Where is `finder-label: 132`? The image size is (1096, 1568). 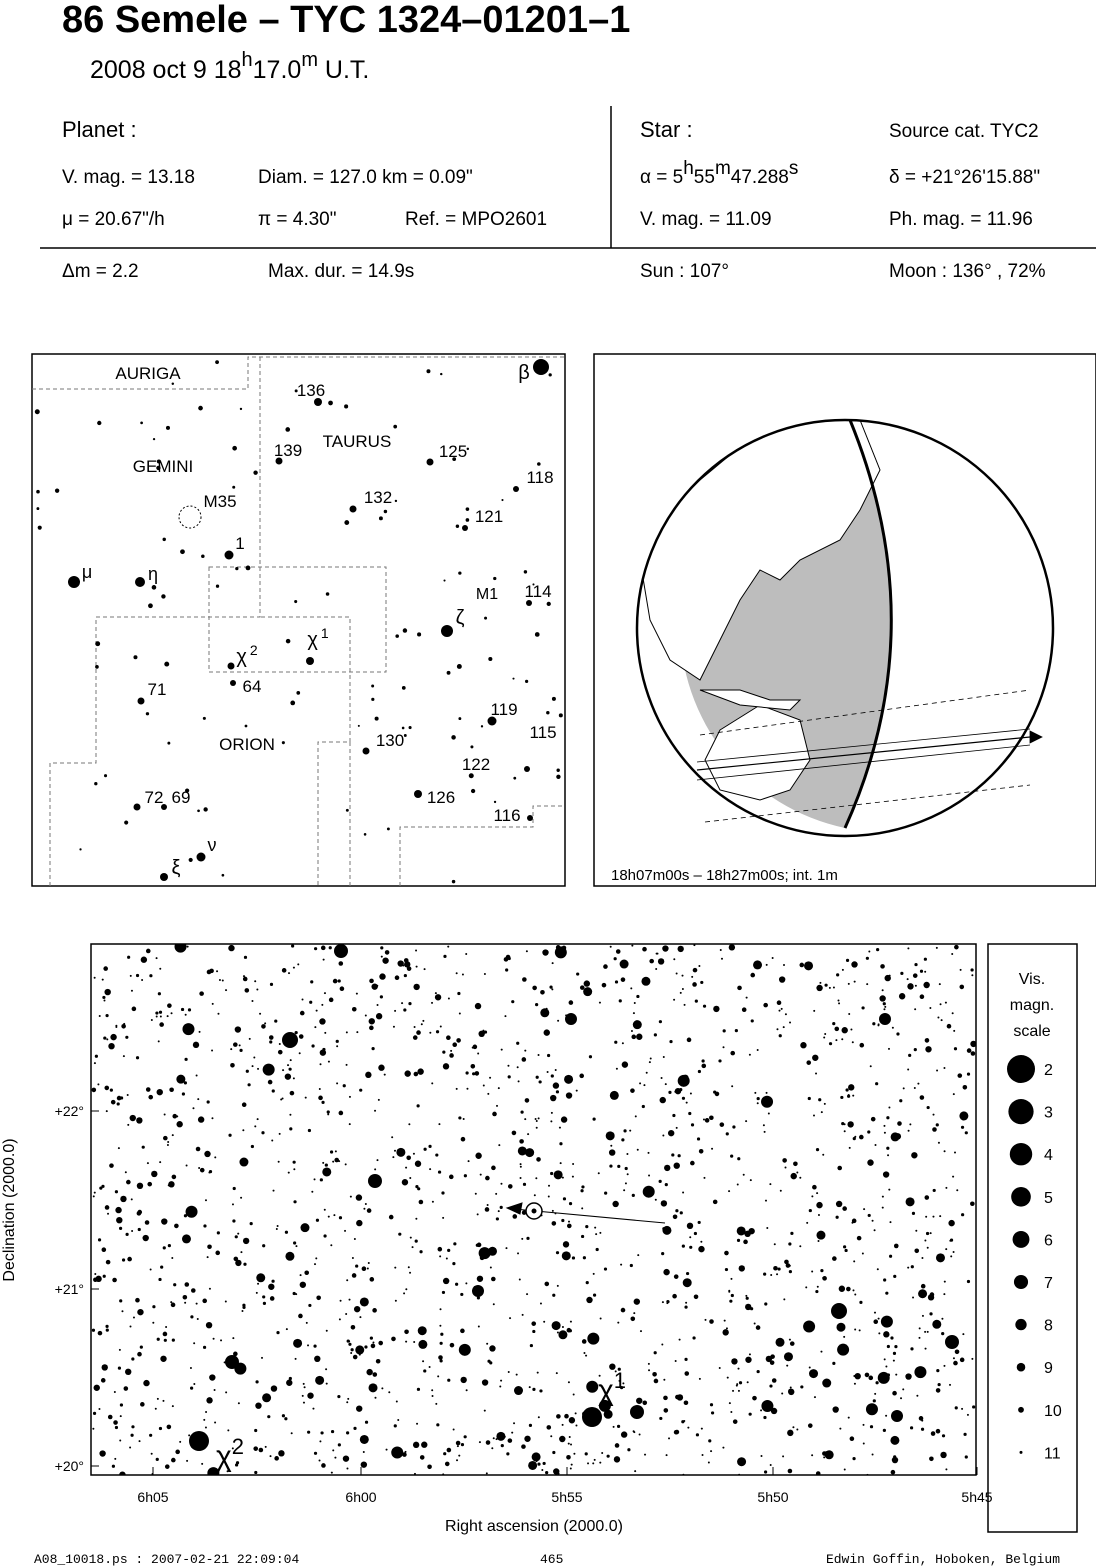 finder-label: 132 is located at coordinates (378, 497).